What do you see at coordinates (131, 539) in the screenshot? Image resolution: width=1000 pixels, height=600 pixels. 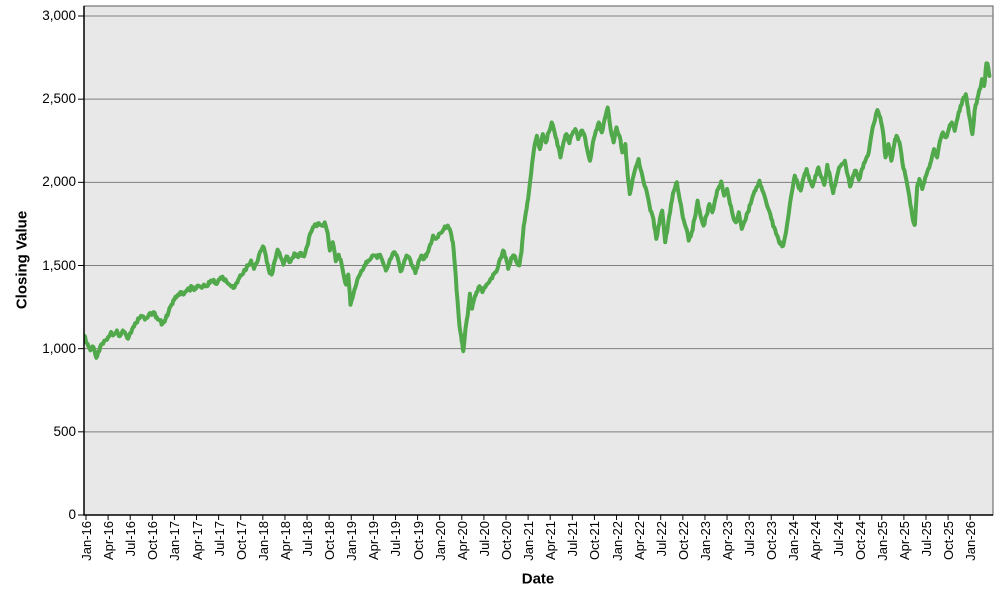 I see `x-tick-label: Jul-16` at bounding box center [131, 539].